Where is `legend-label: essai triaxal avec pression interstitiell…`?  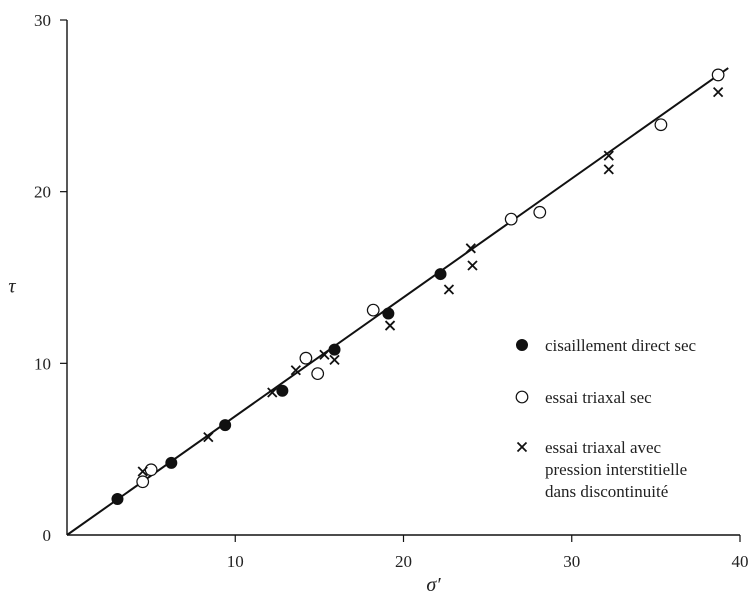
legend-label: essai triaxal avec pression interstitiell… is located at coordinates (616, 469).